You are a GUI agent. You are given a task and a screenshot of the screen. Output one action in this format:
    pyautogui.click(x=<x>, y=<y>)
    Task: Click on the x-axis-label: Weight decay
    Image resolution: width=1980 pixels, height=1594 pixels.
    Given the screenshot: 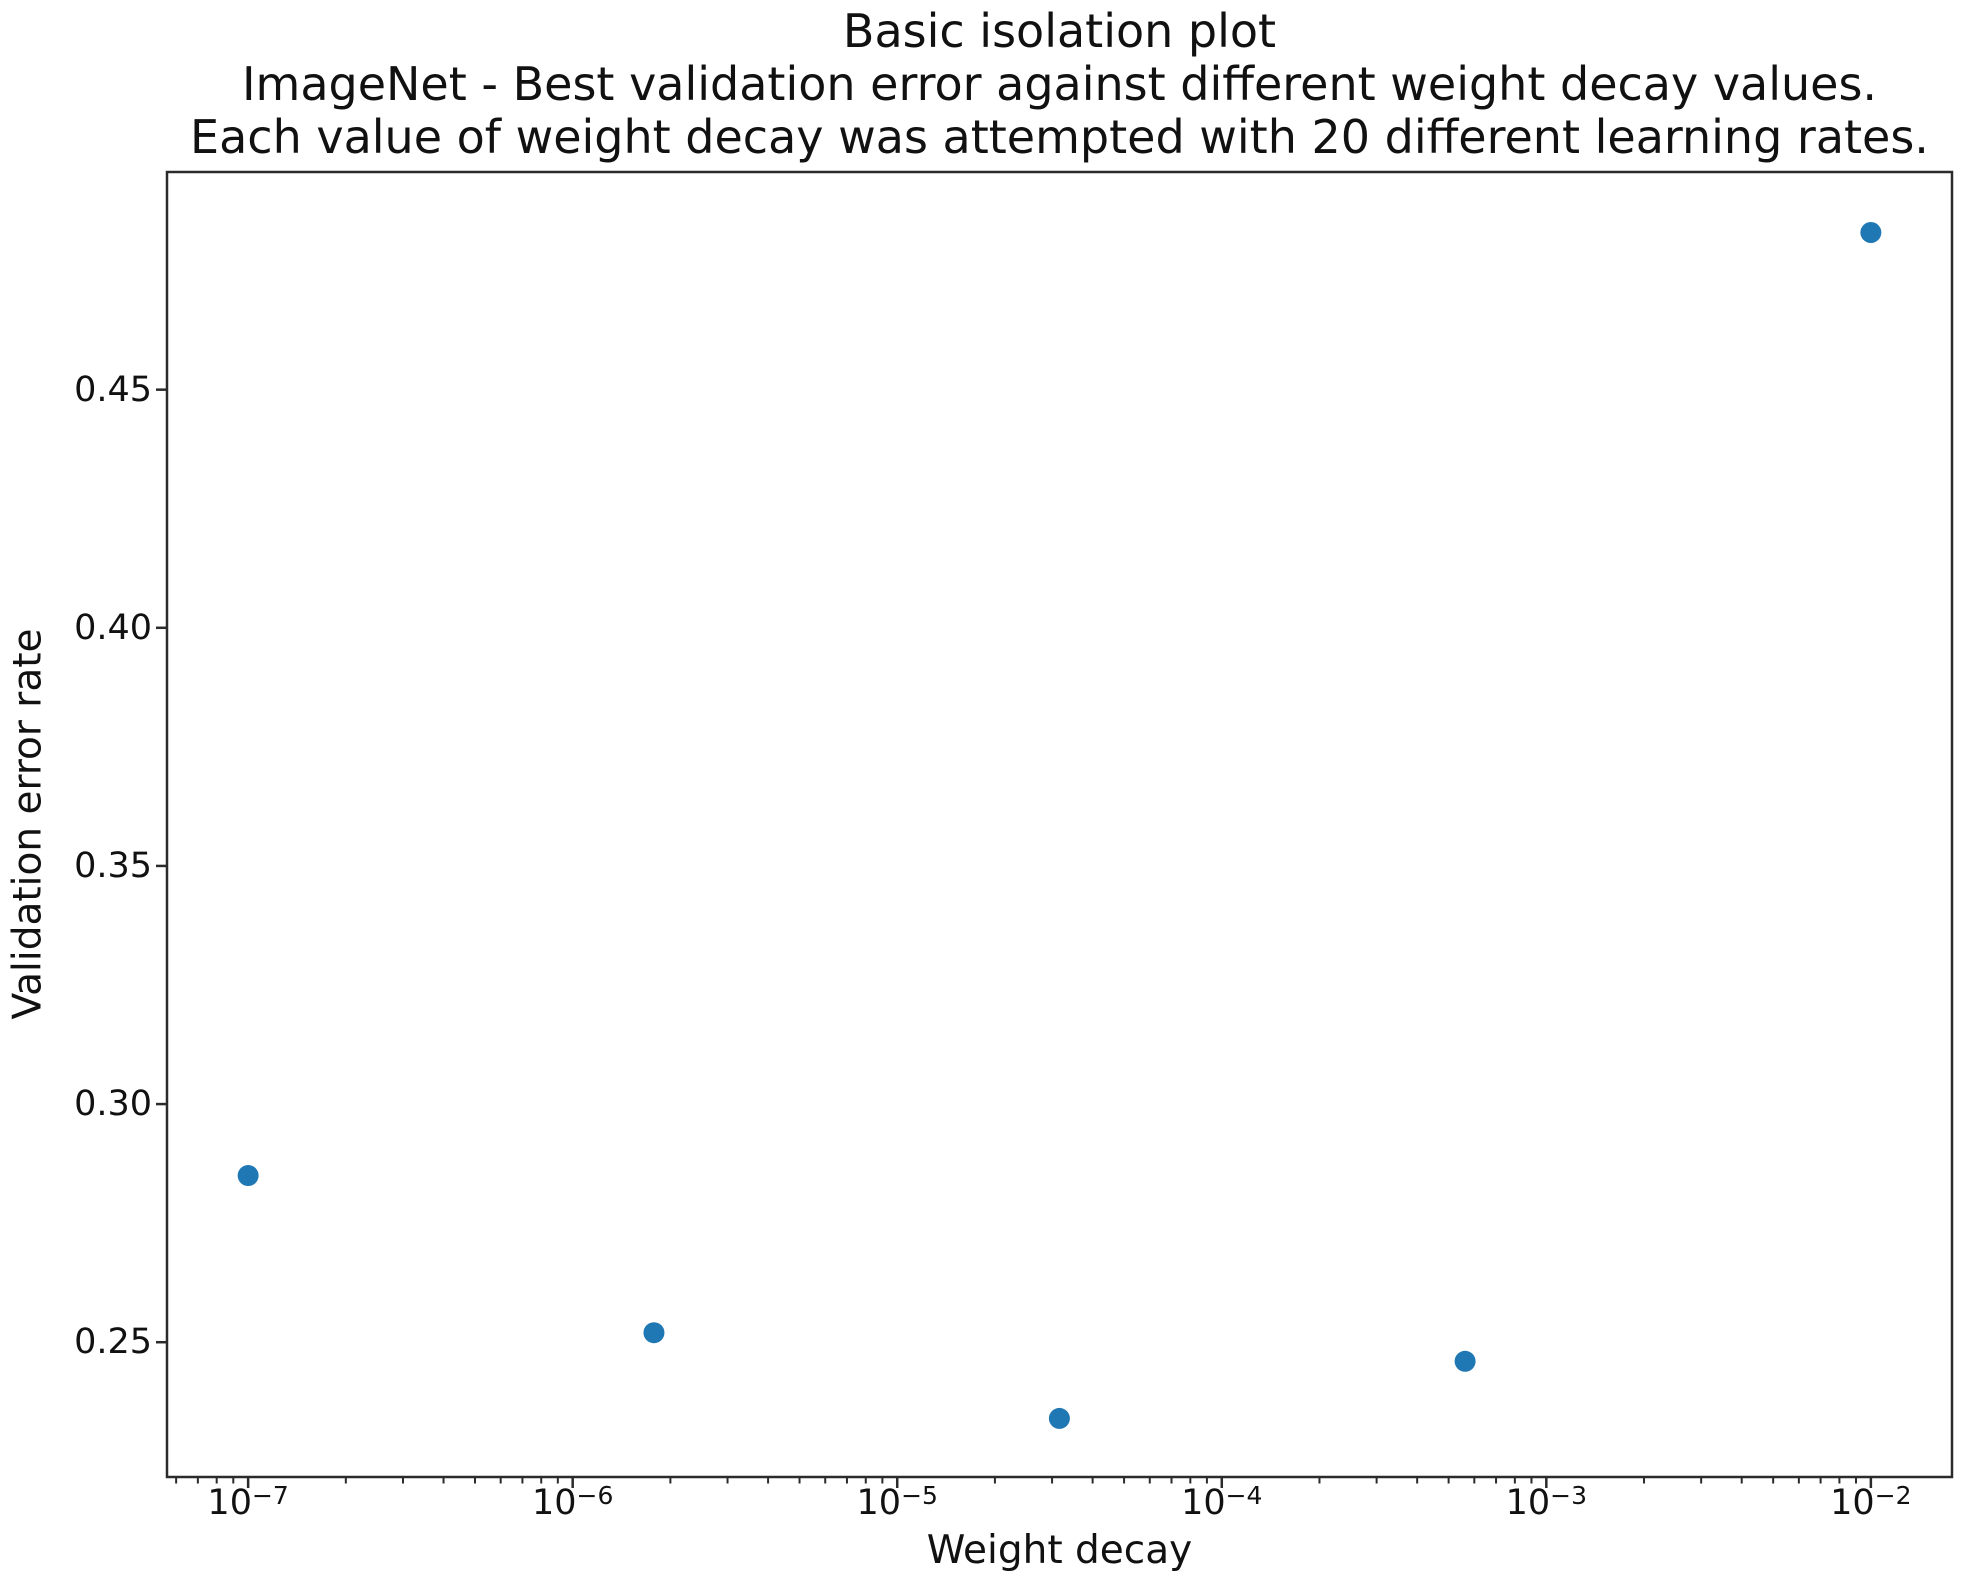 What is the action you would take?
    pyautogui.click(x=1059, y=1550)
    